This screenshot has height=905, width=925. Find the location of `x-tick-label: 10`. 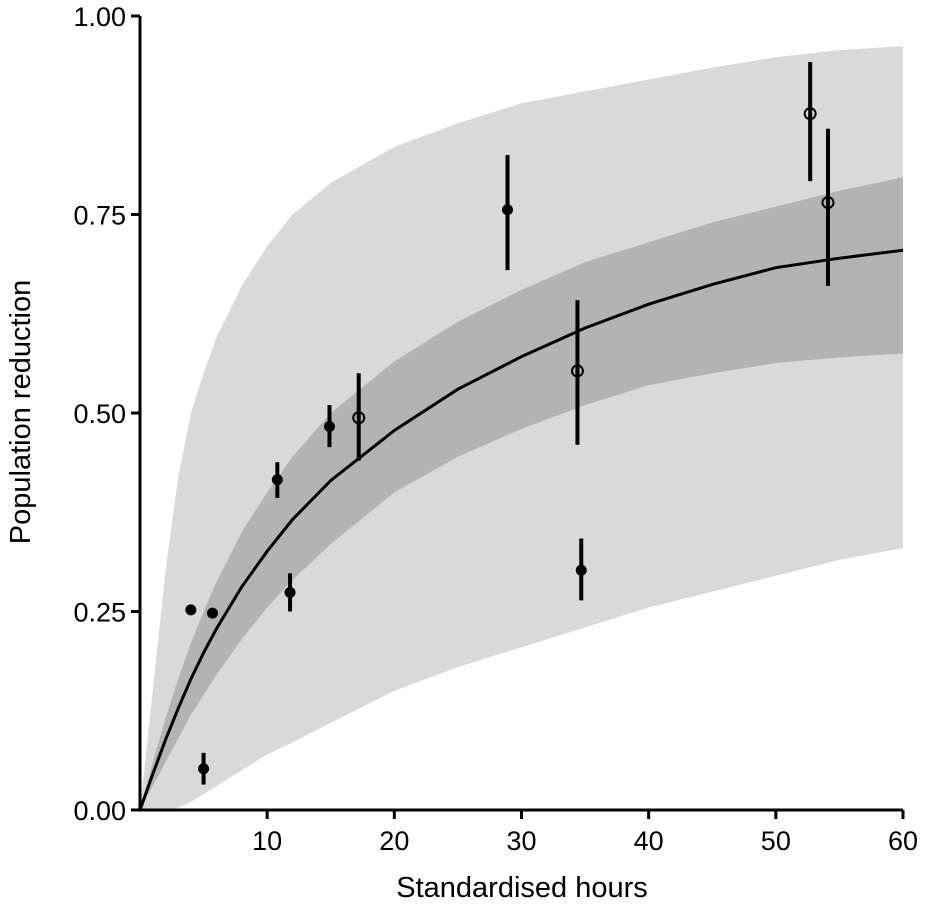

x-tick-label: 10 is located at coordinates (267, 841).